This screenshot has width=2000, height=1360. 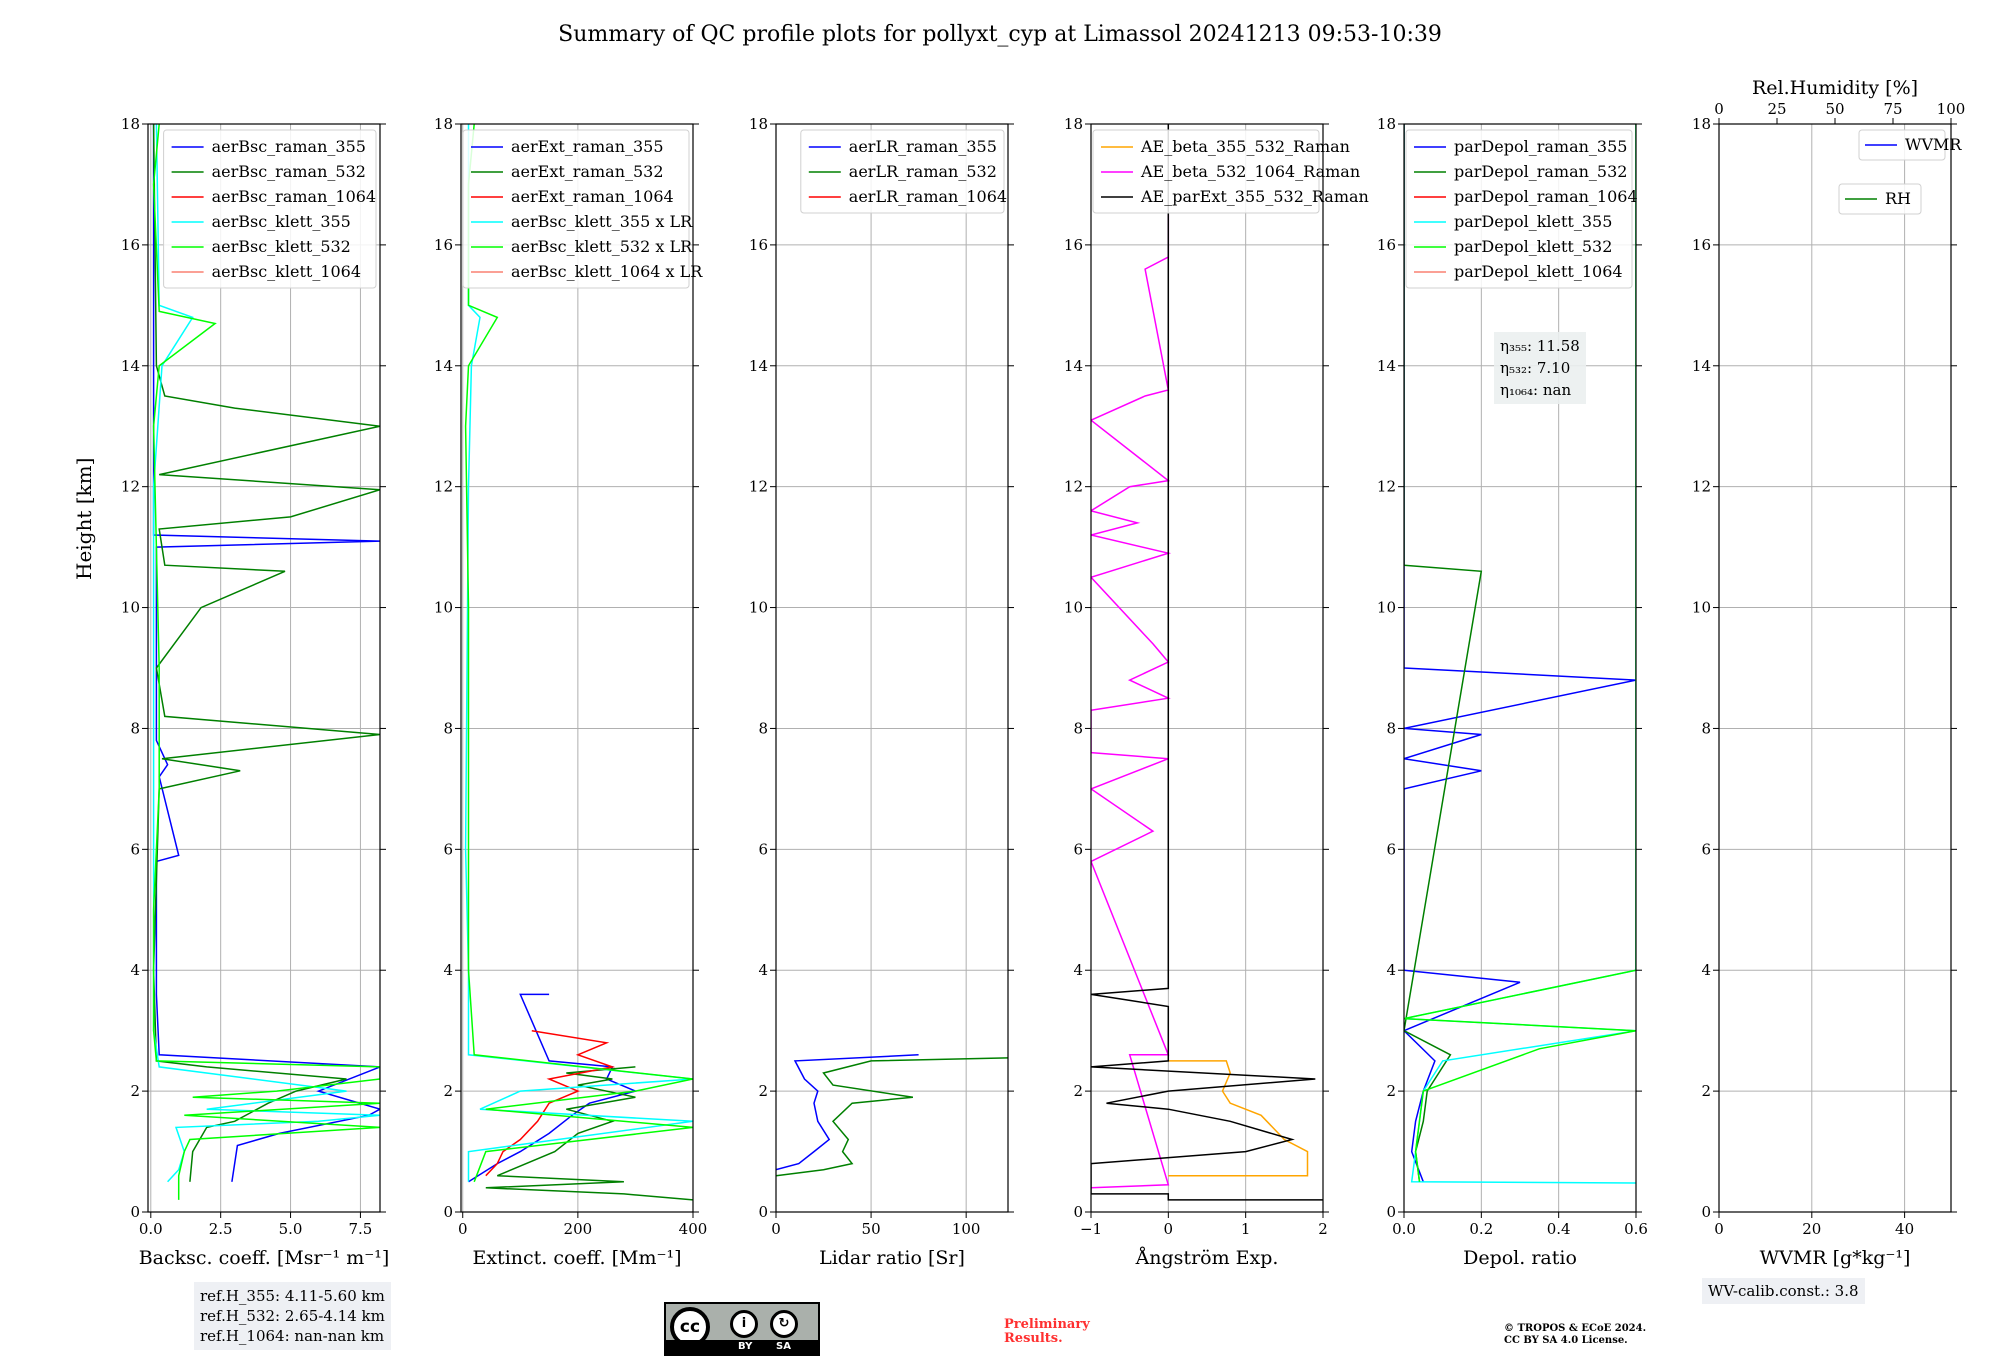 I want to click on legend-label: aerBsc_klett_1064 x LR, so click(x=607, y=271).